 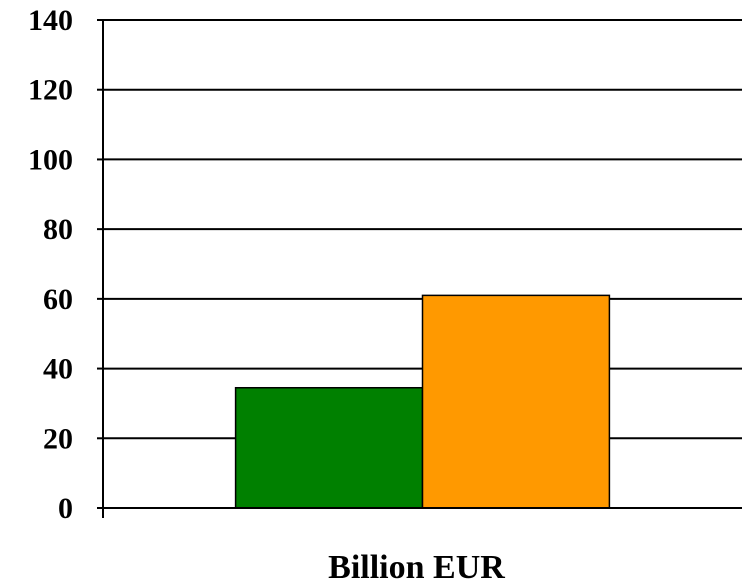 I want to click on y-tick-label-40: 40, so click(x=58, y=369).